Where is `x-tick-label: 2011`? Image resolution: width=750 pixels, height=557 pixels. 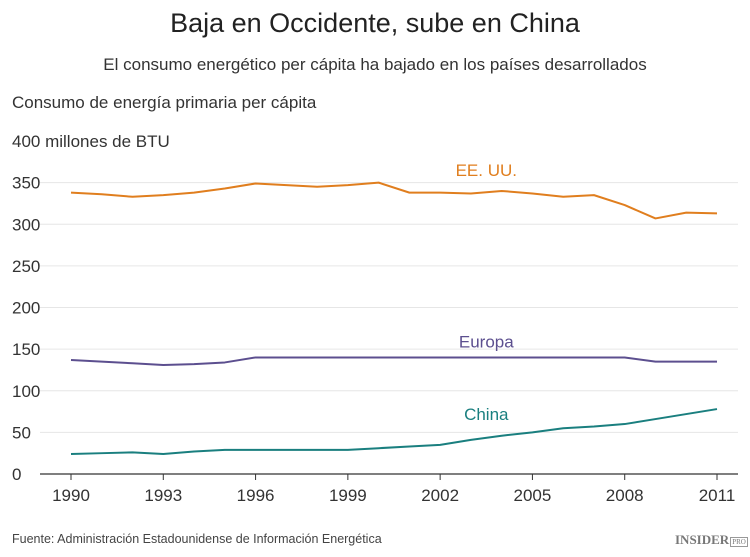
x-tick-label: 2011 is located at coordinates (717, 495).